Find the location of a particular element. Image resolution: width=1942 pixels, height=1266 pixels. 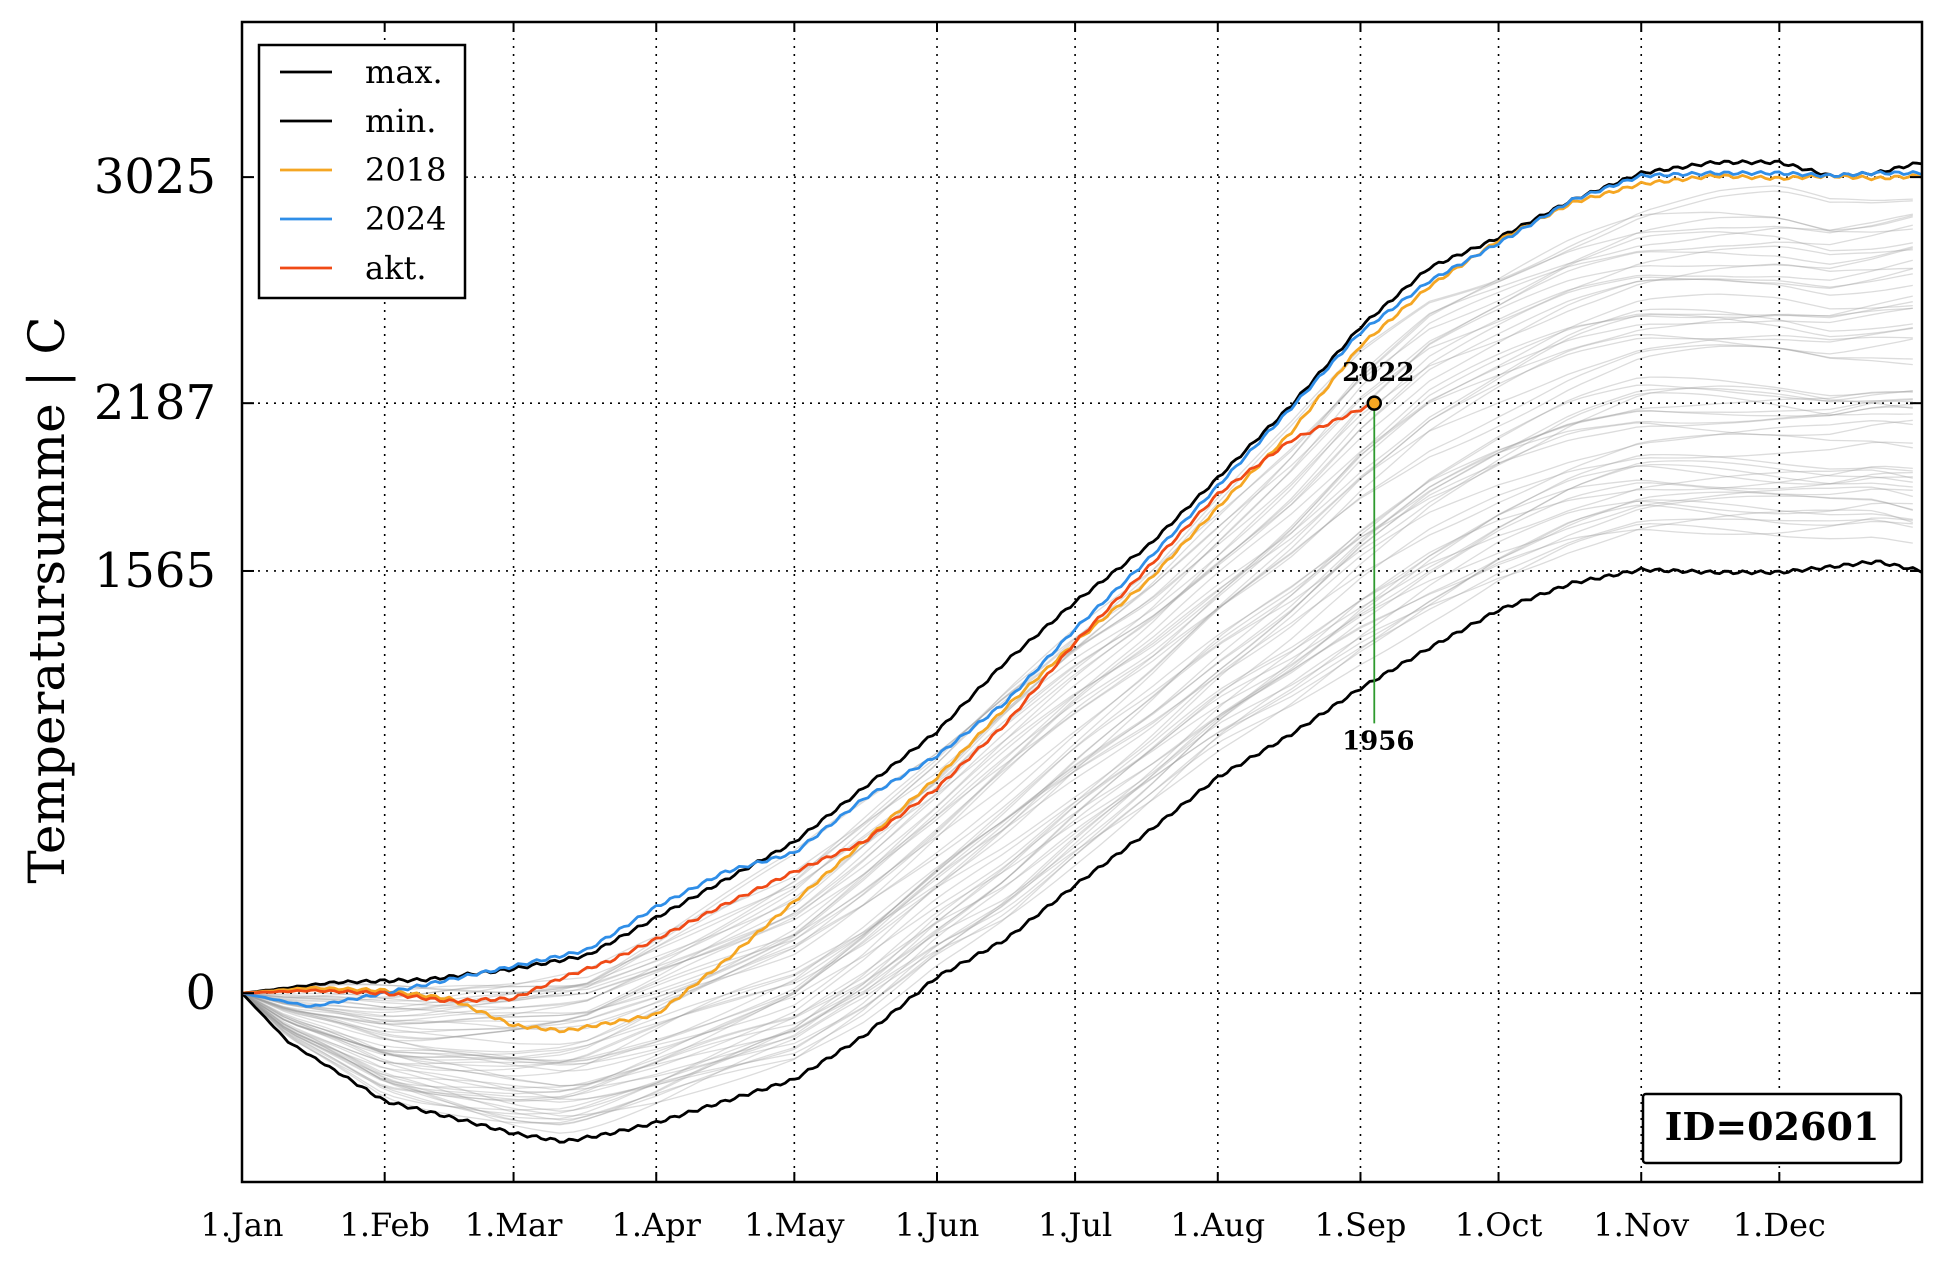

x-tick-label: 1.Jun is located at coordinates (937, 1225).